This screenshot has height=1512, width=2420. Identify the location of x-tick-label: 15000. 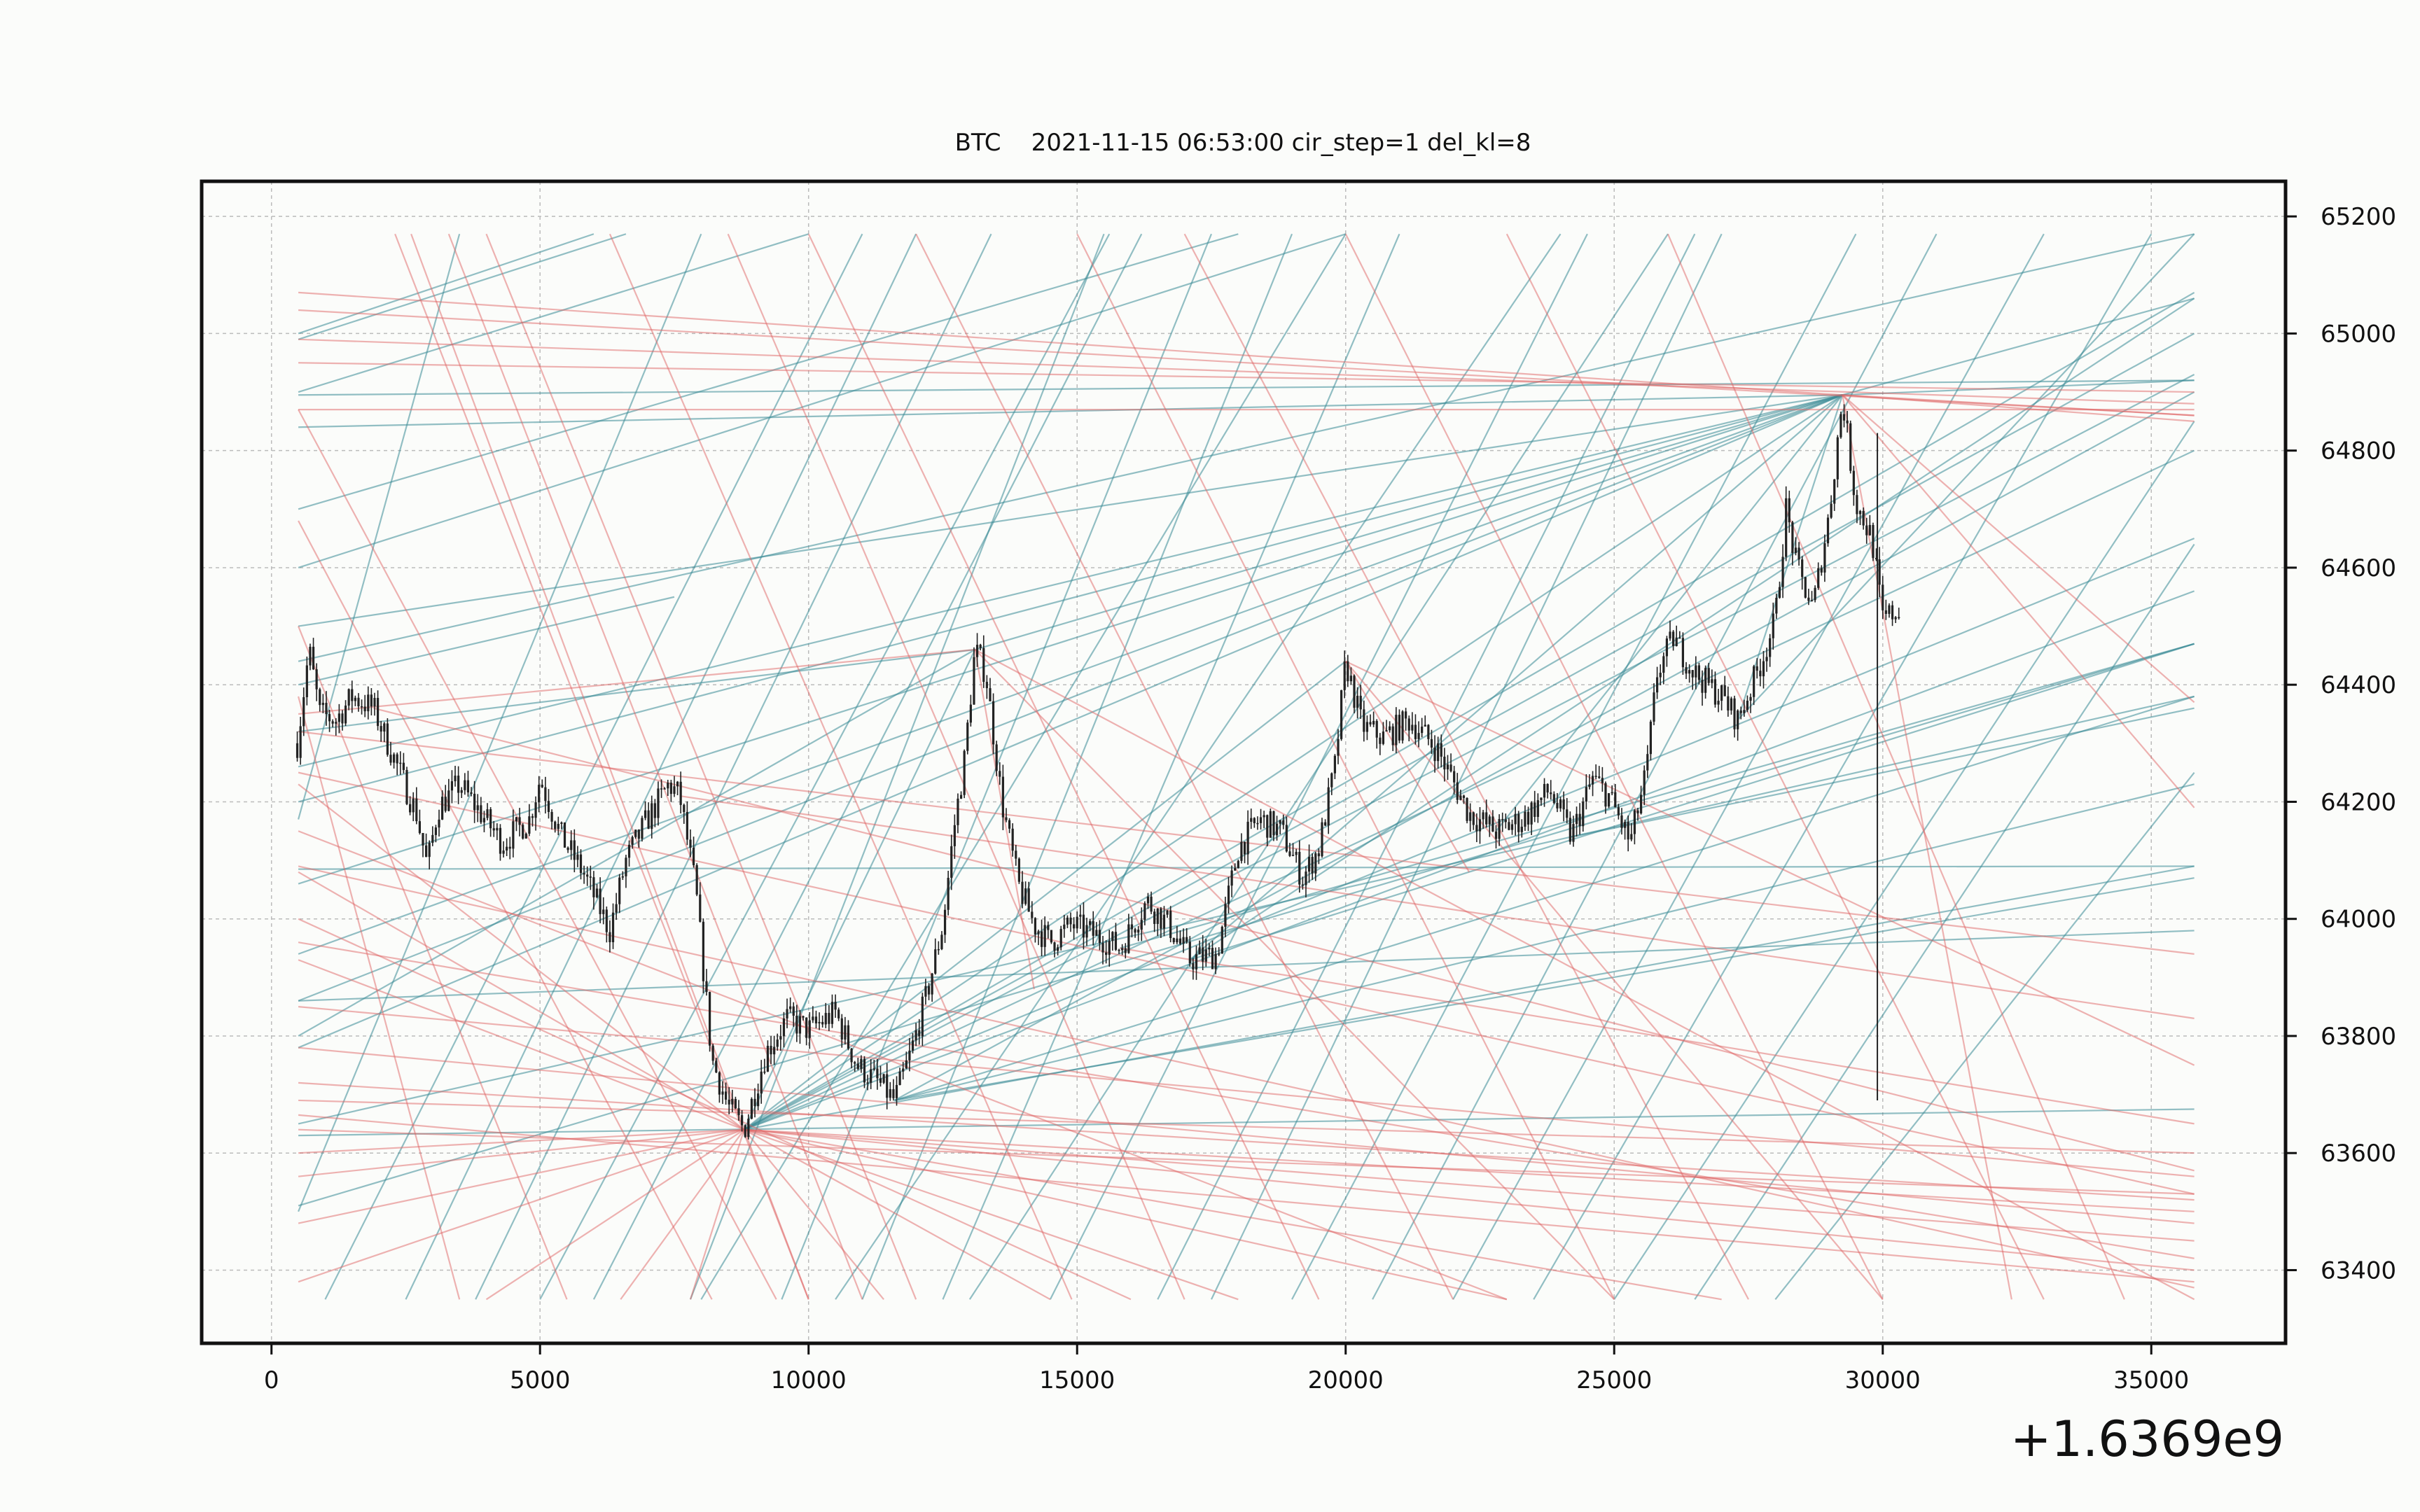
(1077, 1380).